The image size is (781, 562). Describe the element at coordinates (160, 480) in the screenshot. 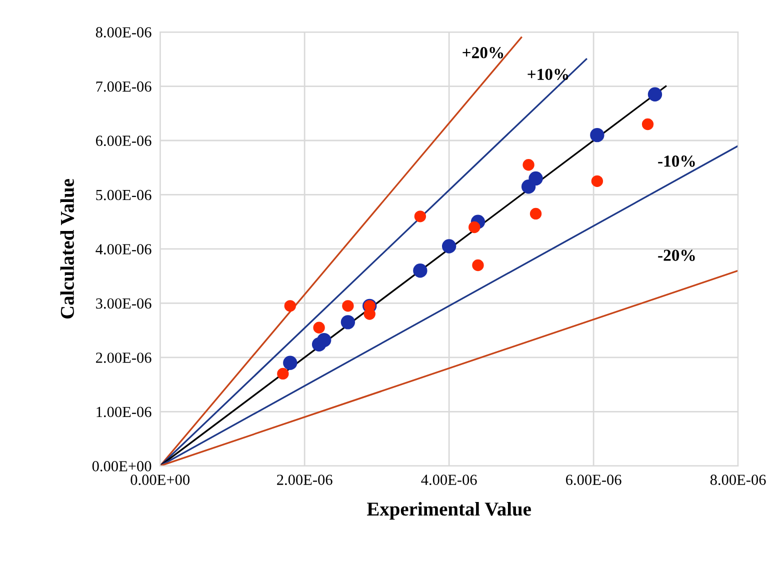

I see `x-tick-label: 0.00E+00` at that location.